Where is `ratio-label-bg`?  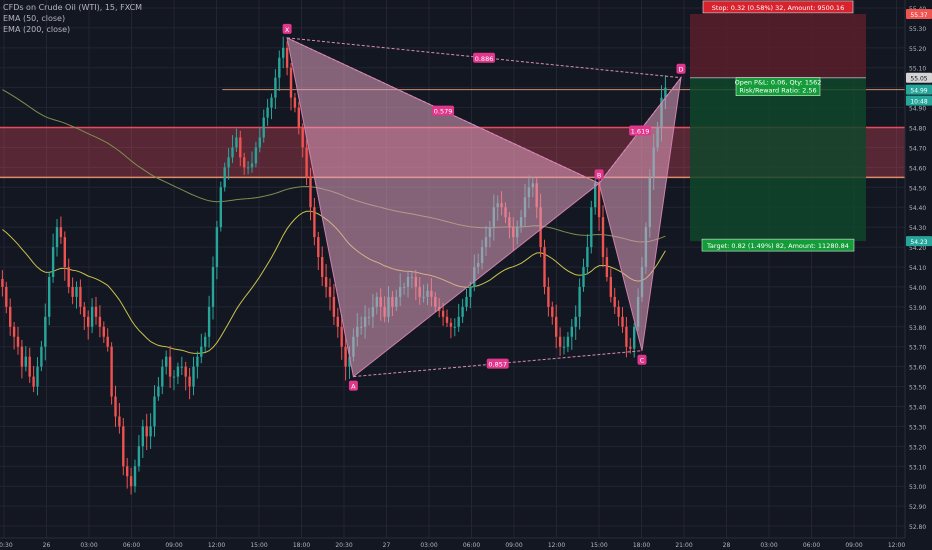 ratio-label-bg is located at coordinates (640, 130).